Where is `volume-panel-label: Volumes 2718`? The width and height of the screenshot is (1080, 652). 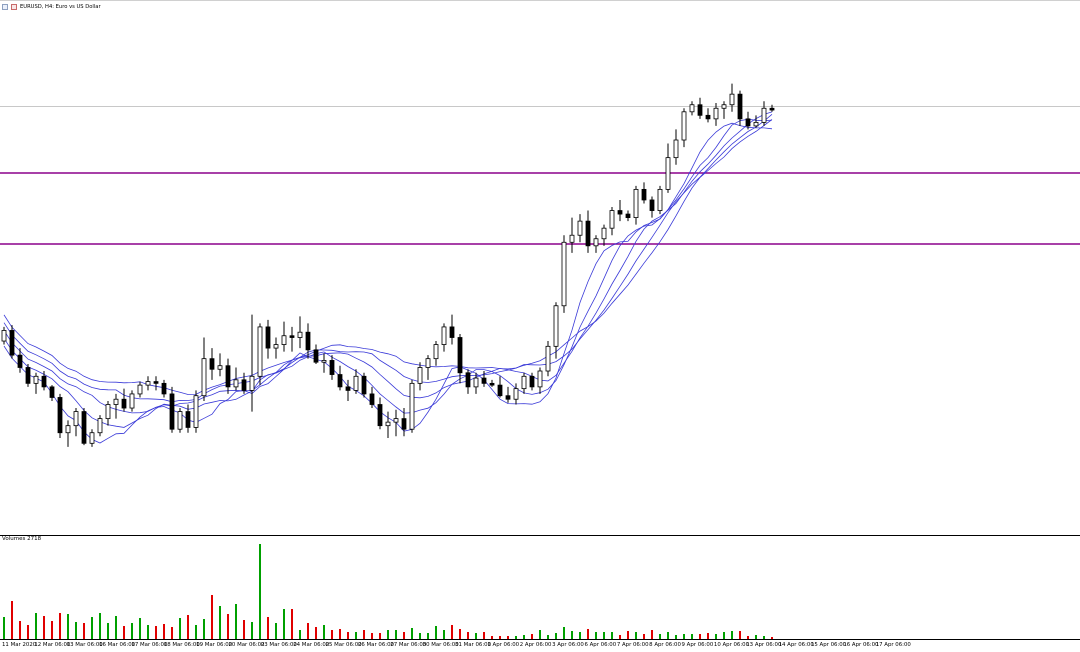 volume-panel-label: Volumes 2718 is located at coordinates (22, 539).